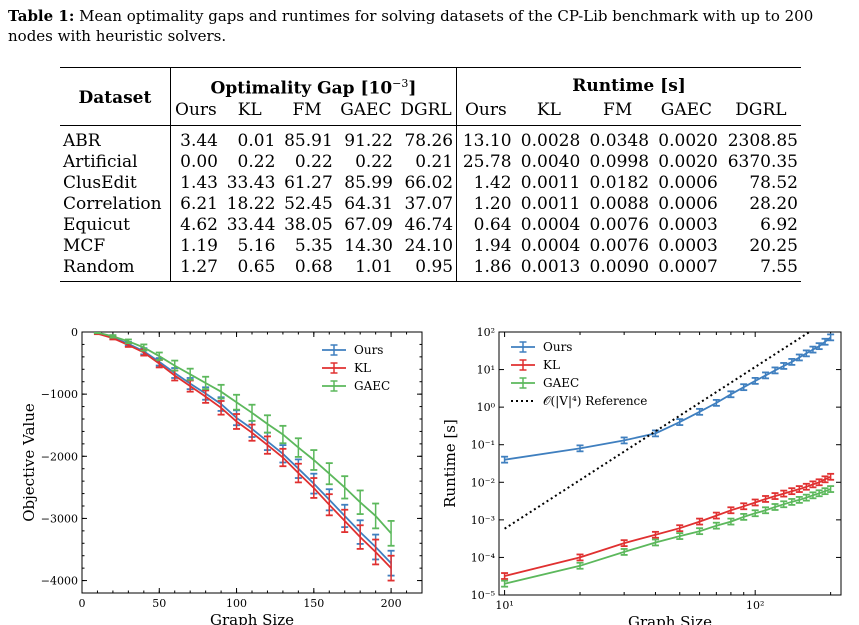 The height and width of the screenshot is (625, 859). What do you see at coordinates (485, 269) in the screenshot?
I see `runtime-cell: 1.86` at bounding box center [485, 269].